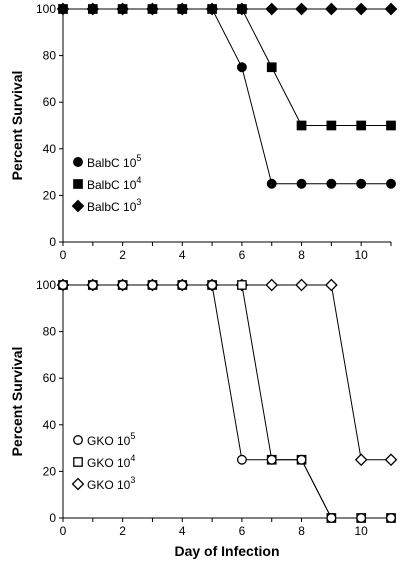  What do you see at coordinates (114, 161) in the screenshot?
I see `legend-label: BalbC 105` at bounding box center [114, 161].